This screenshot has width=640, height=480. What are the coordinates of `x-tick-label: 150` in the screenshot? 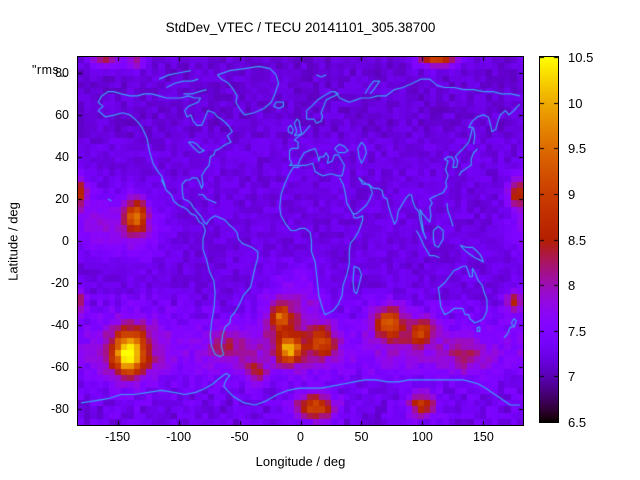 It's located at (483, 437).